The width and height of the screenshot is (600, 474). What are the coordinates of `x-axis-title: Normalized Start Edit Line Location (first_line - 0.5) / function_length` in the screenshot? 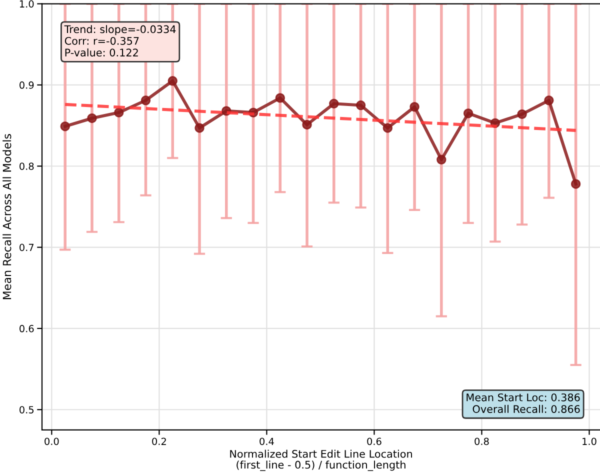 It's located at (321, 460).